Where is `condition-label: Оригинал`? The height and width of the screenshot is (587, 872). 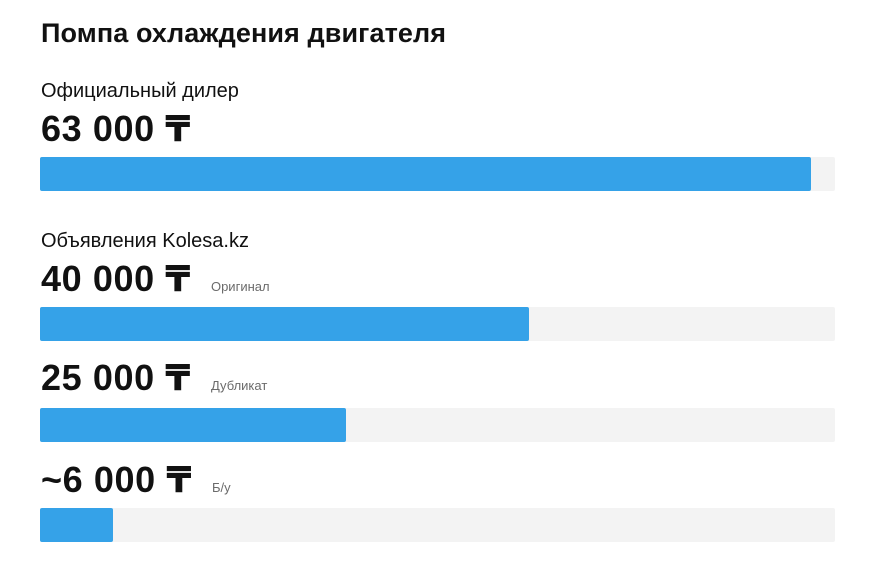
condition-label: Оригинал is located at coordinates (240, 286).